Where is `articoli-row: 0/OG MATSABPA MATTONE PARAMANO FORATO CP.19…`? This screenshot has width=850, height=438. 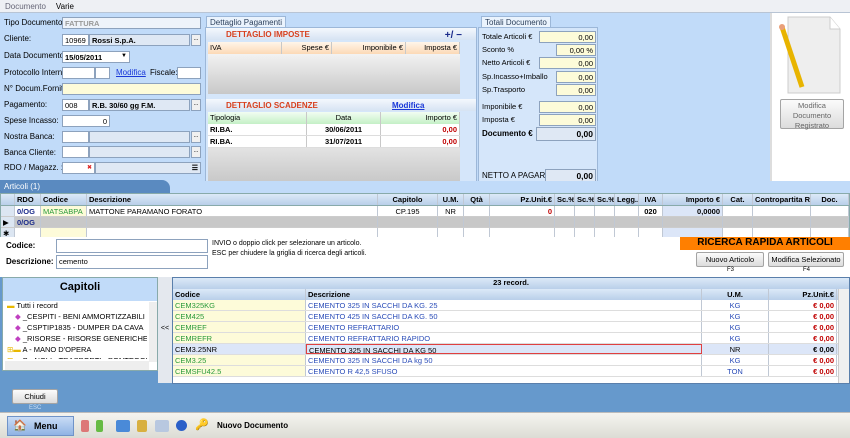 articoli-row: 0/OG MATSABPA MATTONE PARAMANO FORATO CP.19… is located at coordinates (425, 211).